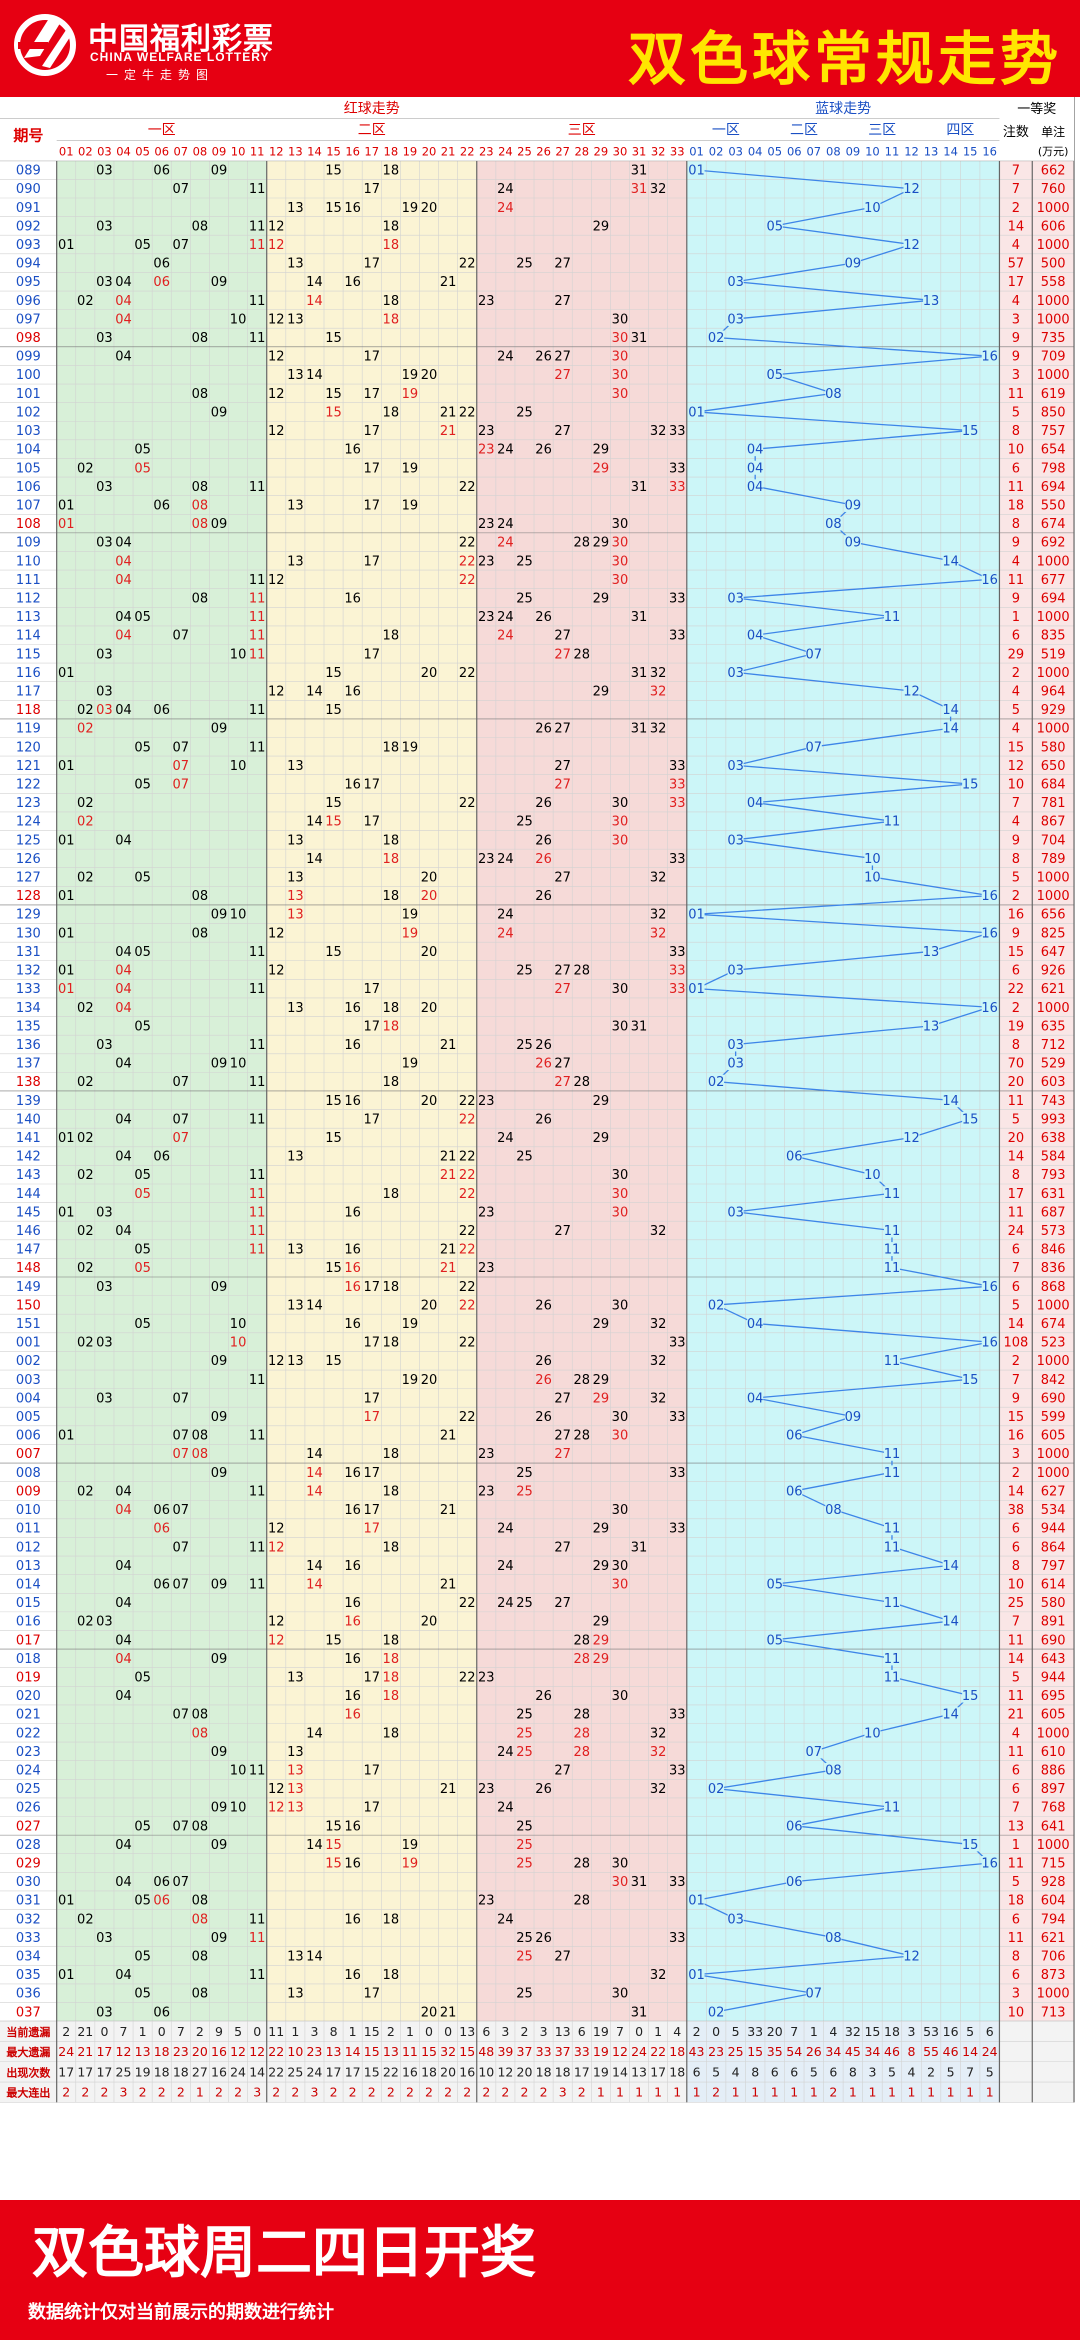 The width and height of the screenshot is (1080, 2340). What do you see at coordinates (814, 2071) in the screenshot?
I see `blue-stat-value: 5` at bounding box center [814, 2071].